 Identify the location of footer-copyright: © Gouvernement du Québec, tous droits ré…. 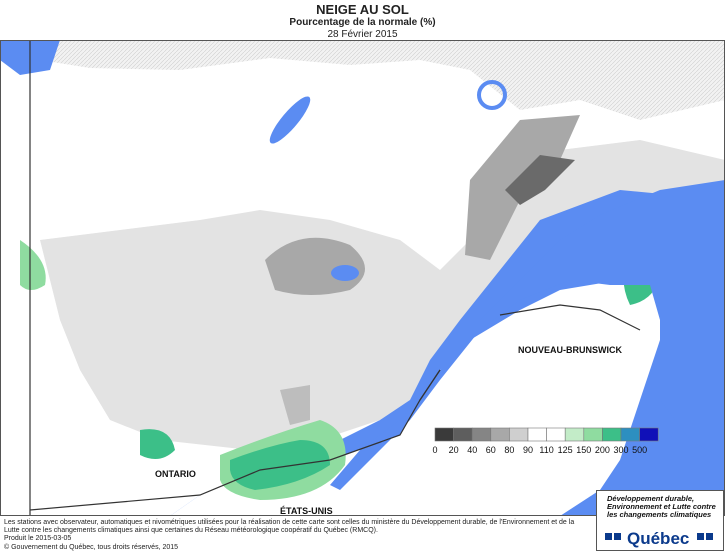
(91, 547).